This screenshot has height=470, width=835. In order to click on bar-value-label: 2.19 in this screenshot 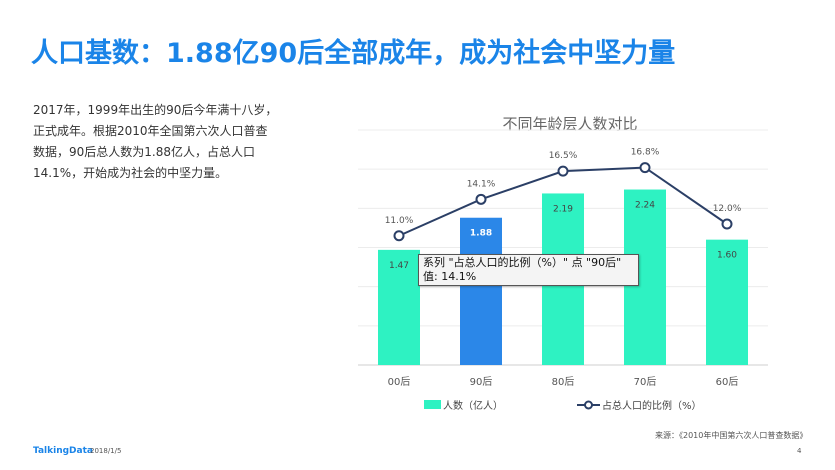, I will do `click(563, 209)`.